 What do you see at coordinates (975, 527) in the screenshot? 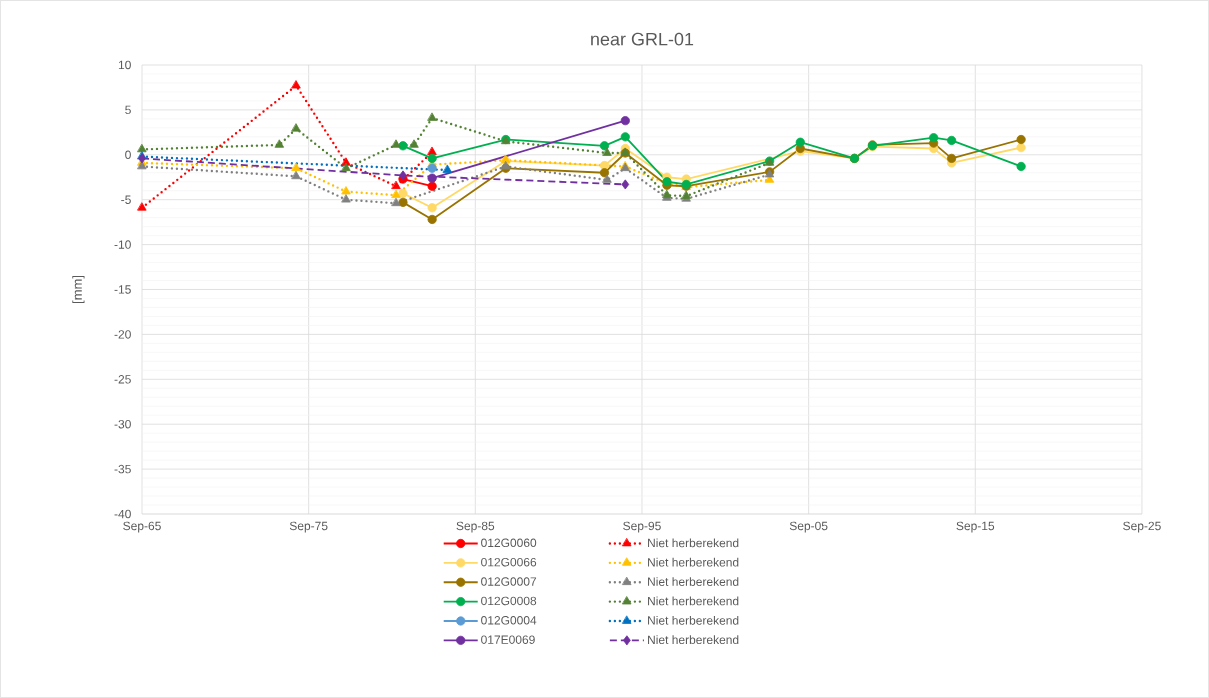
I see `x-tick-label: Sep-15` at bounding box center [975, 527].